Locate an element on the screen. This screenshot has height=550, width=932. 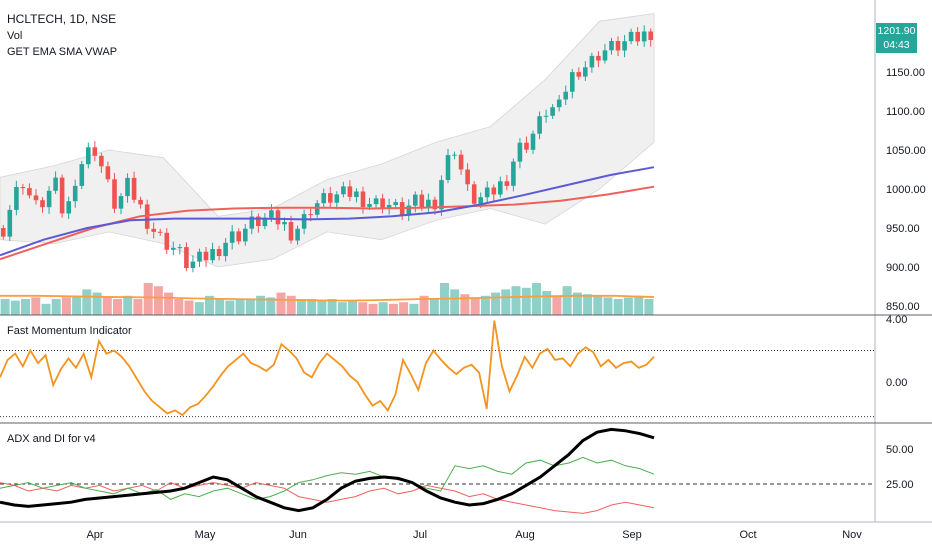
price-axis-tick-label: 1150.00 is located at coordinates (905, 73).